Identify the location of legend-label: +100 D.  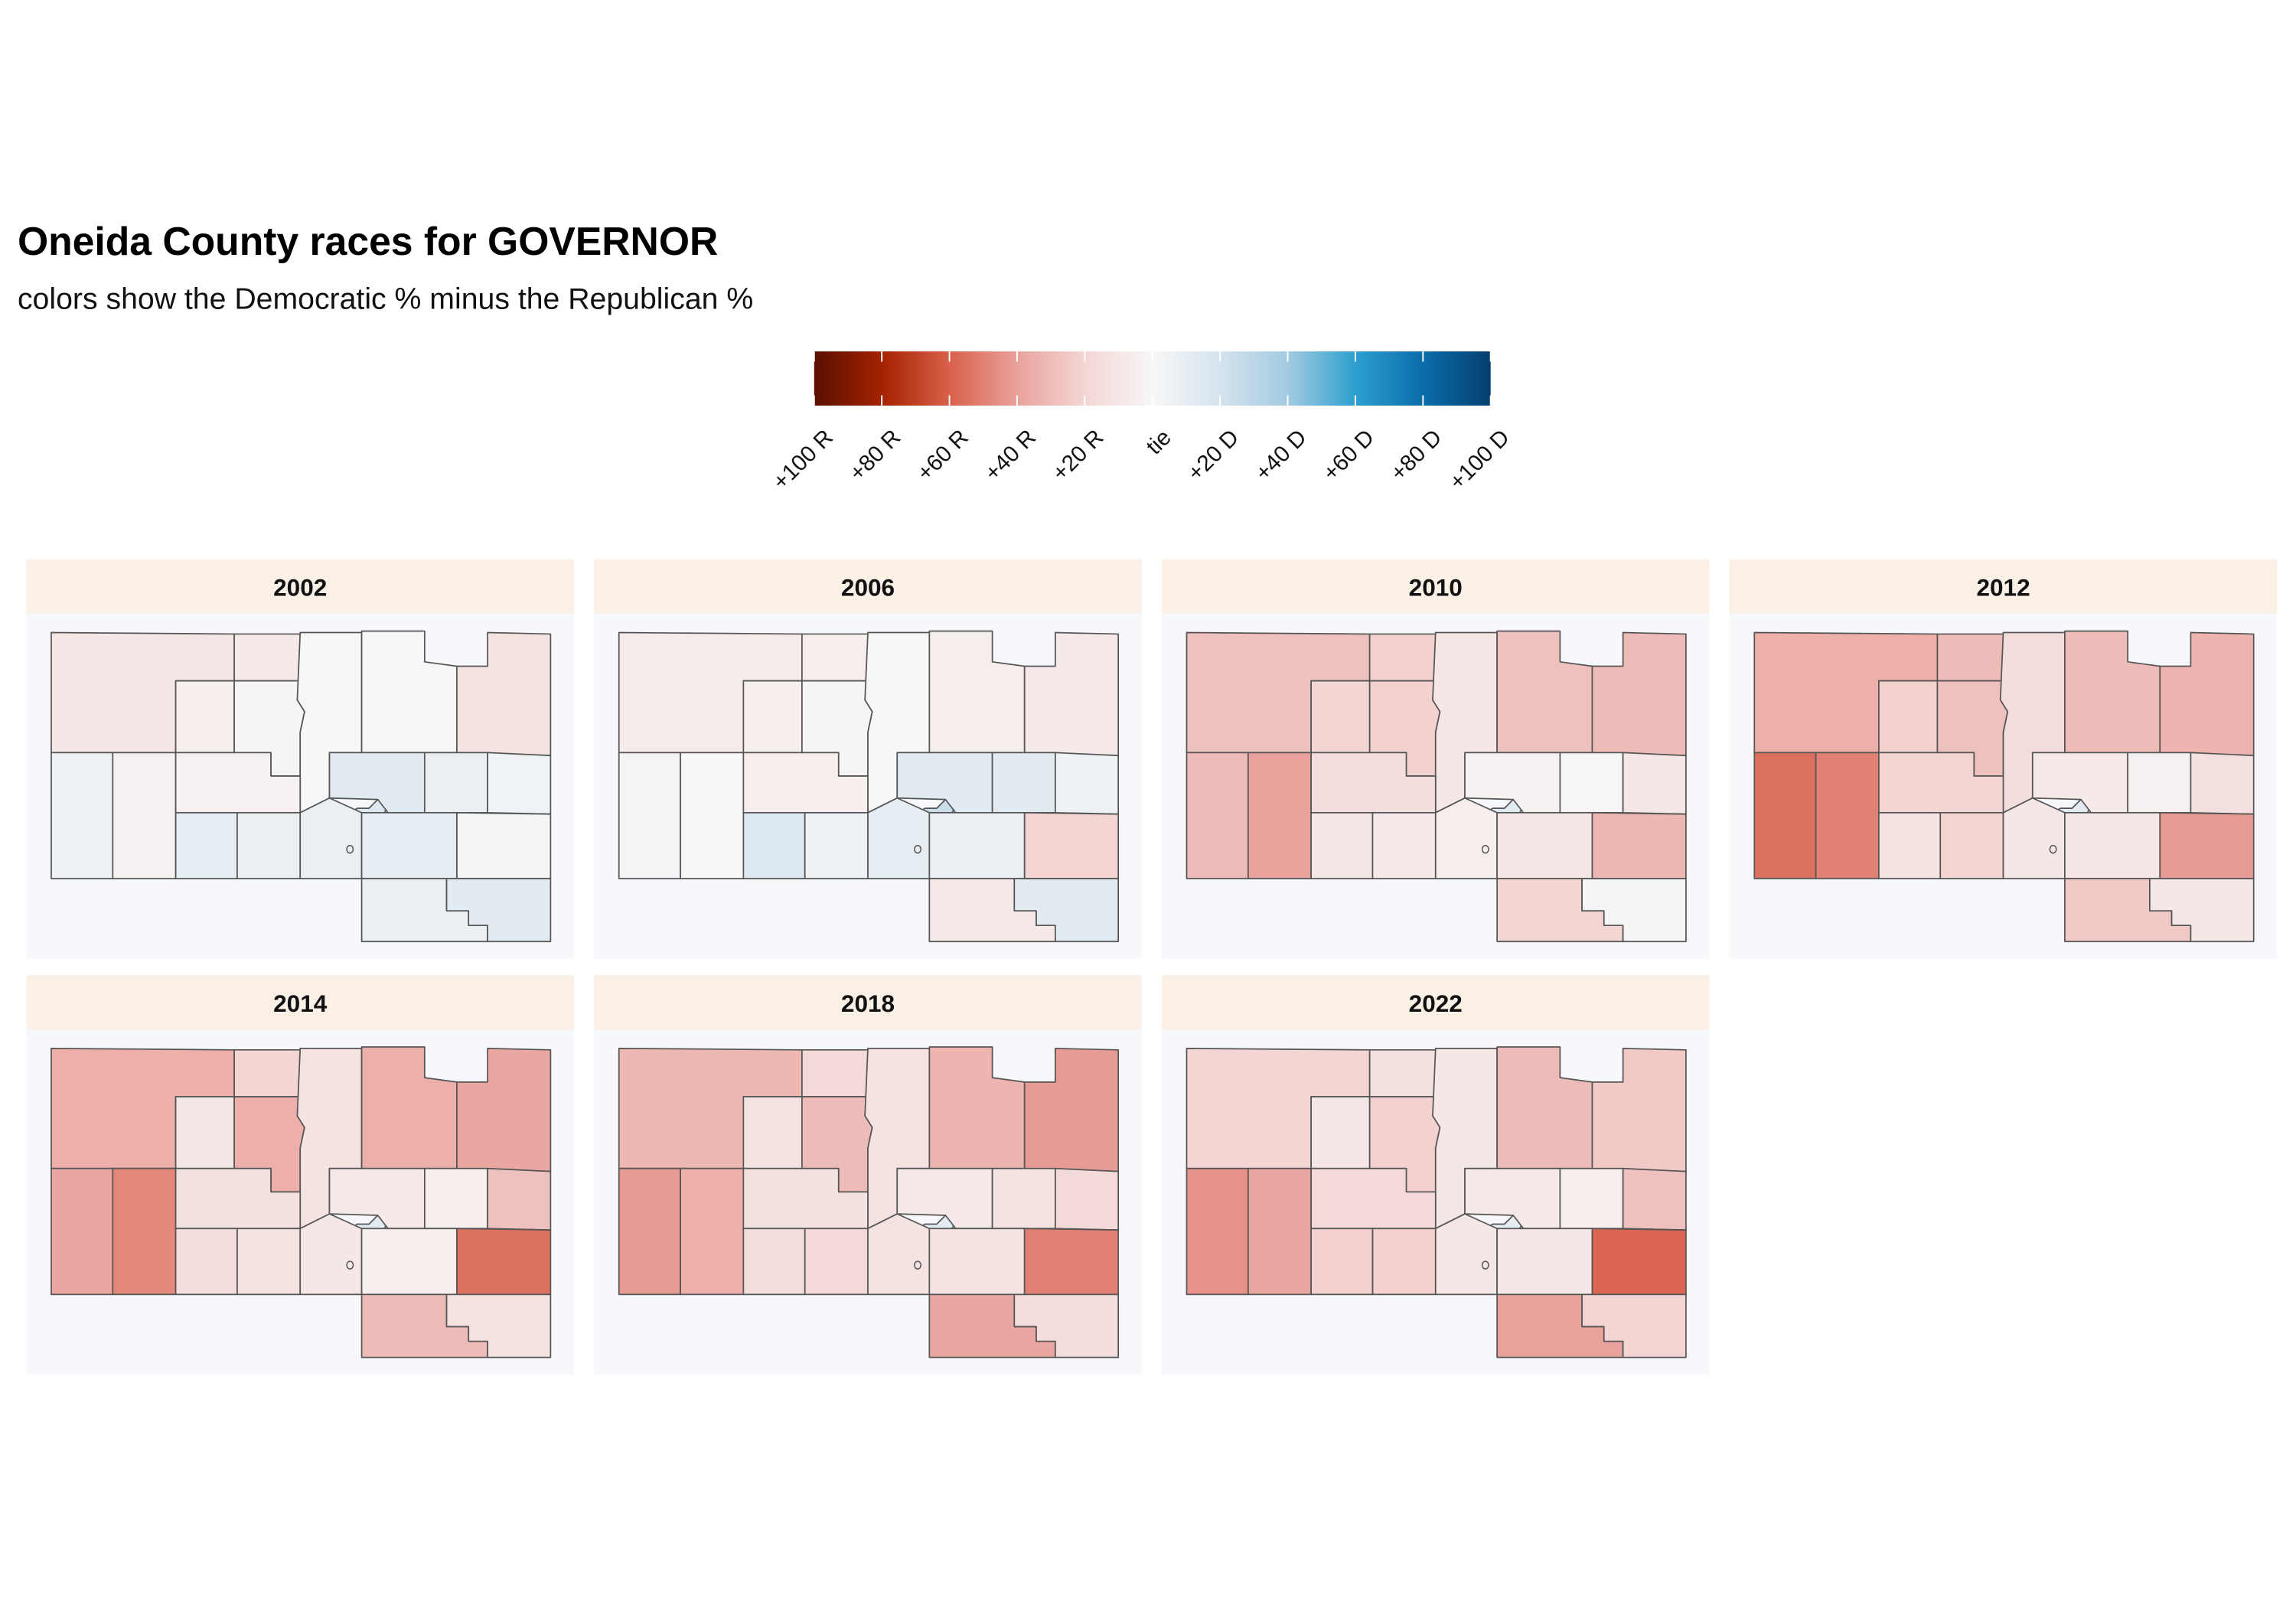
(1479, 460).